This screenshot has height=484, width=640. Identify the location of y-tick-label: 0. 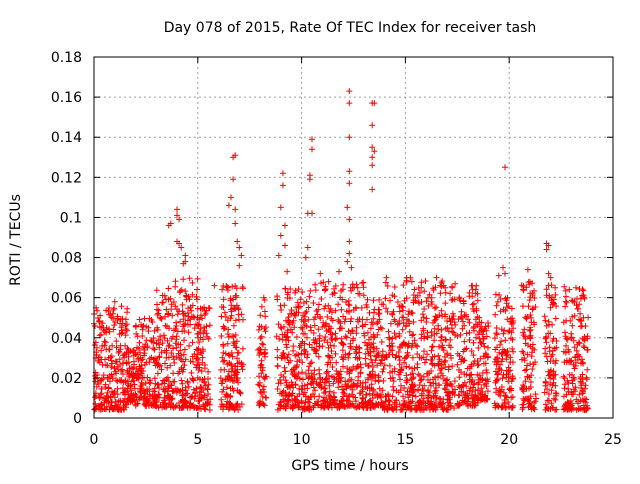
(77, 419).